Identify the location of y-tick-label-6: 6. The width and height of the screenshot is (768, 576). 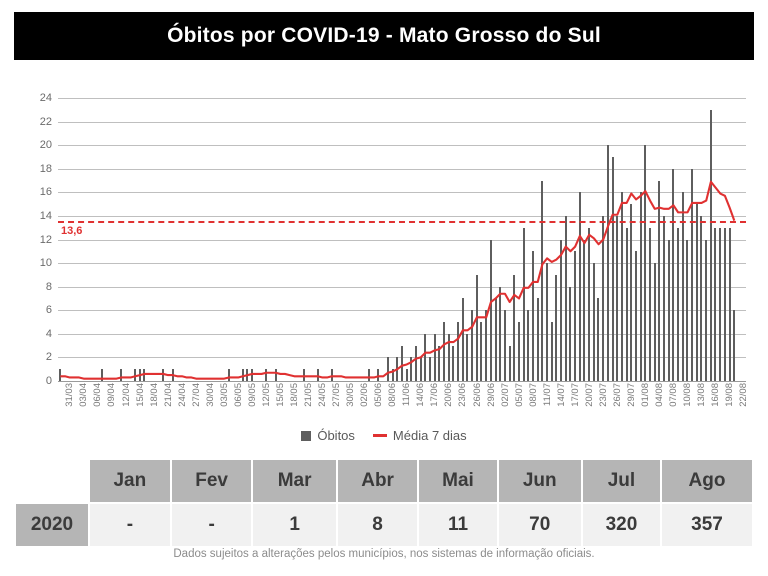
(48, 310).